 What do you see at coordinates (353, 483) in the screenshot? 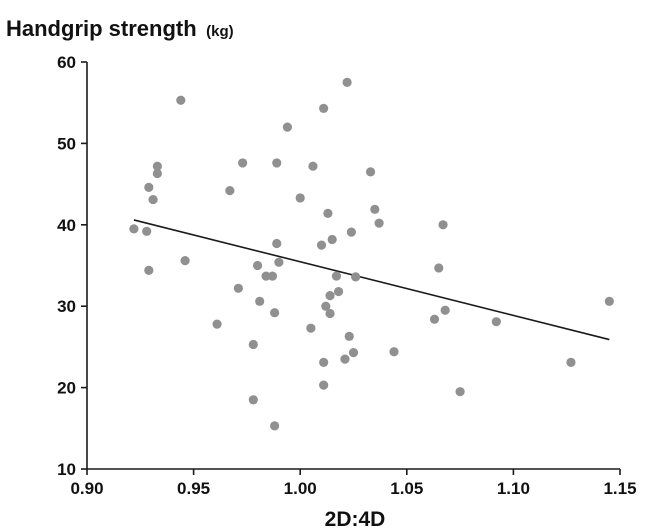
I see `x-tick-group: 0.90 0.95 1.00 1.05 1.10 1.15` at bounding box center [353, 483].